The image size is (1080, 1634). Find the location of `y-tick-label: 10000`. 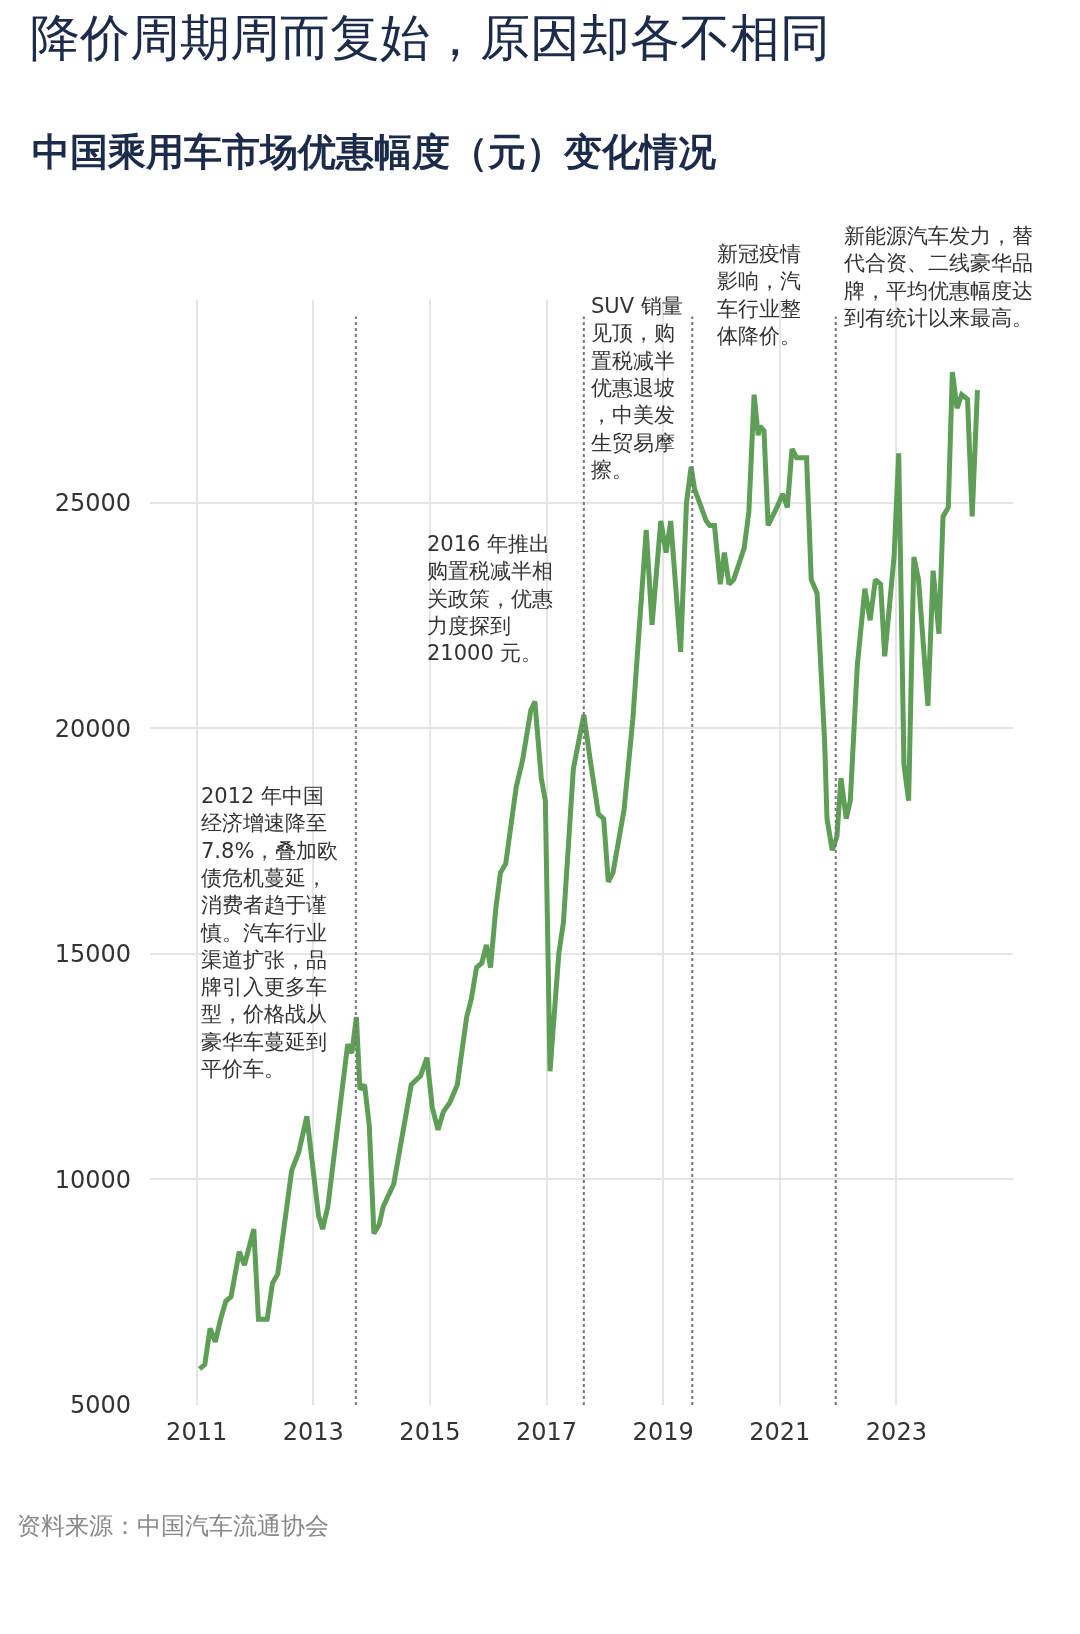

y-tick-label: 10000 is located at coordinates (92, 1179).